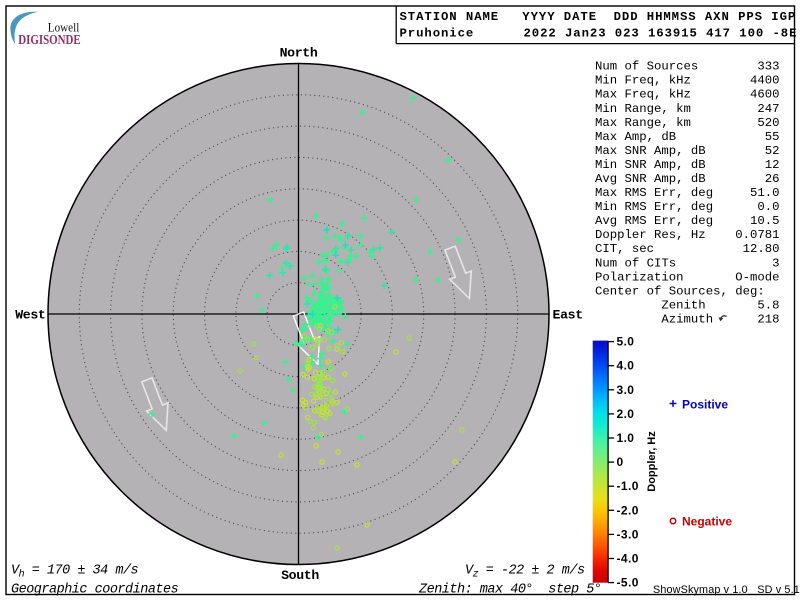 The image size is (800, 600). What do you see at coordinates (687, 109) in the screenshot?
I see `svg-text: Min Range, km 247` at bounding box center [687, 109].